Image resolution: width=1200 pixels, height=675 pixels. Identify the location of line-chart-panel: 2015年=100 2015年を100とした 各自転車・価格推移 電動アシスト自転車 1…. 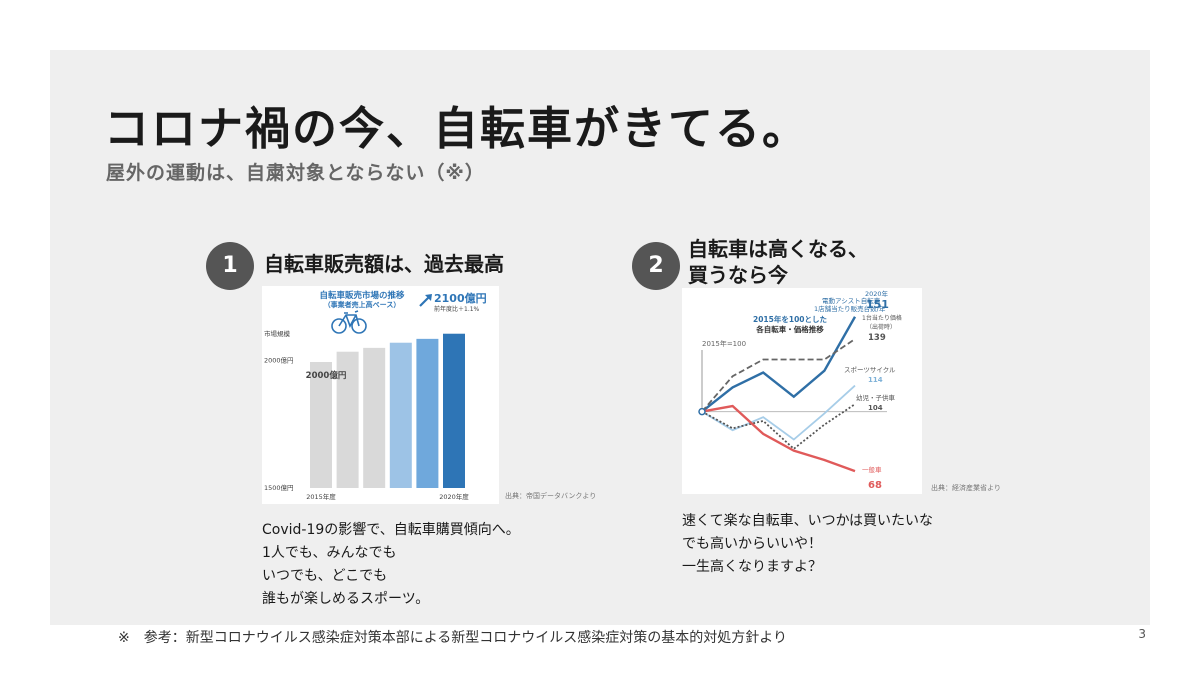
(802, 391).